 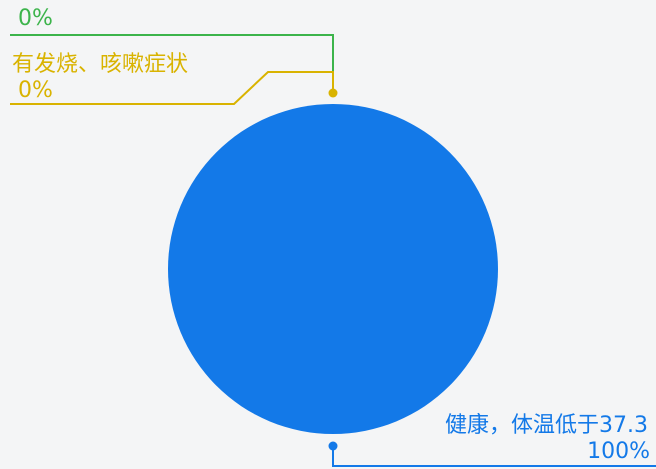 I want to click on slice-label-group-3: 健康，体温低于37.3 100%, so click(x=492, y=440).